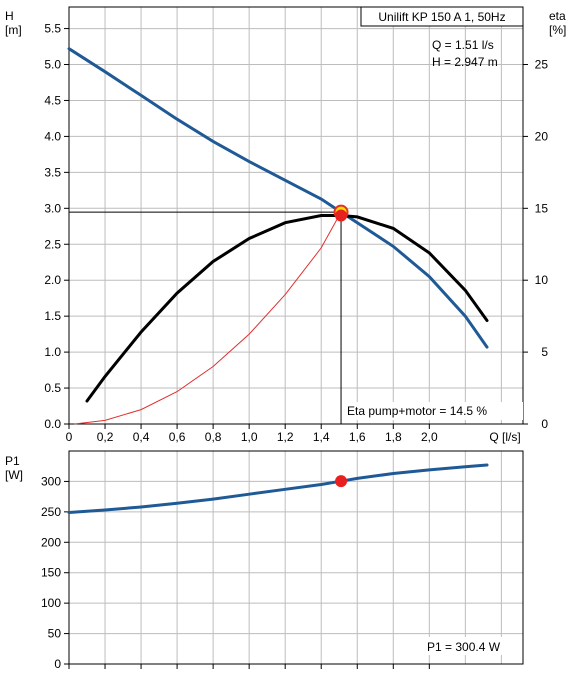  I want to click on x-tick-label: 1,0, so click(249, 437).